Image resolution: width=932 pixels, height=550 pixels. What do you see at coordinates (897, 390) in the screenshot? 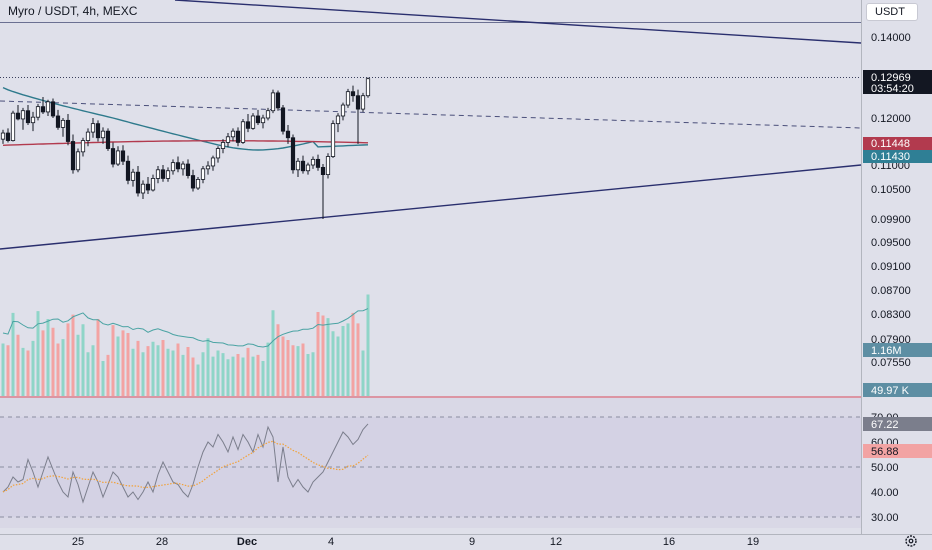
I see `volume-ma-badge-bg` at bounding box center [897, 390].